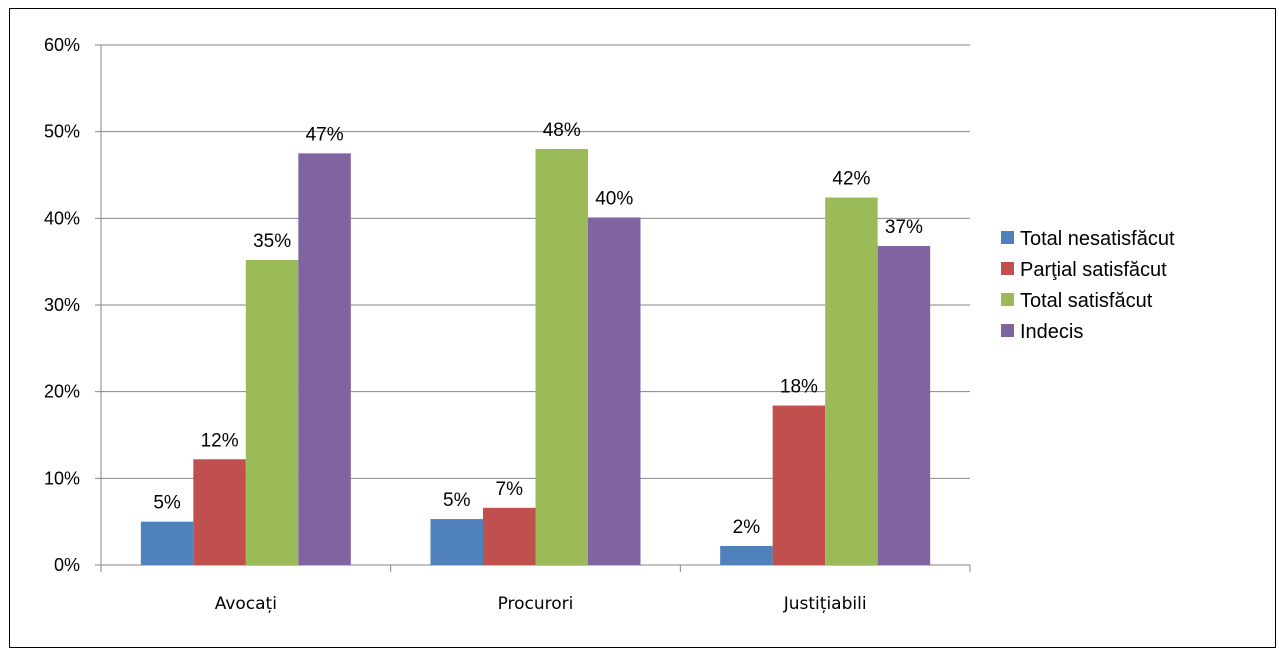  I want to click on data-label: 2%, so click(747, 527).